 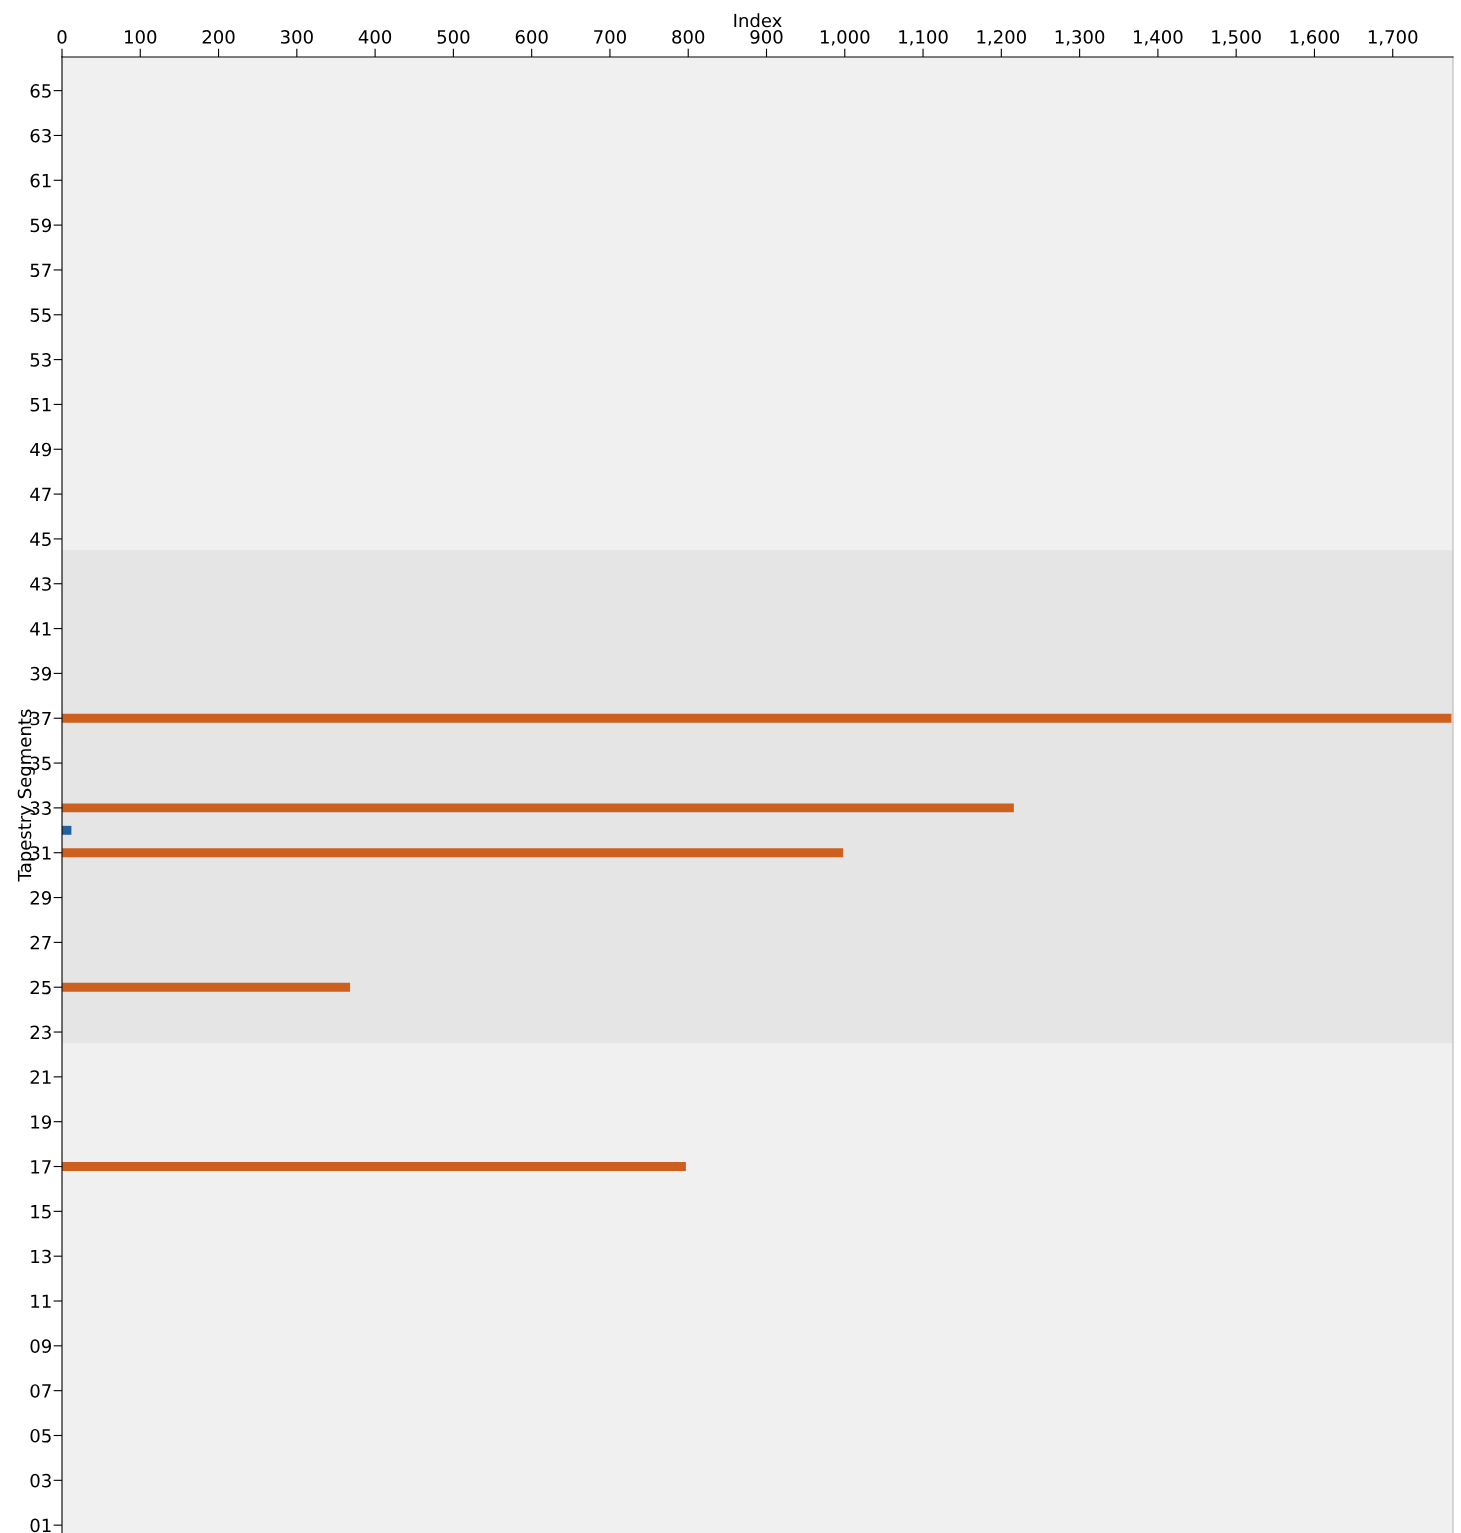 I want to click on x-tick-label: 1,100, so click(x=923, y=38).